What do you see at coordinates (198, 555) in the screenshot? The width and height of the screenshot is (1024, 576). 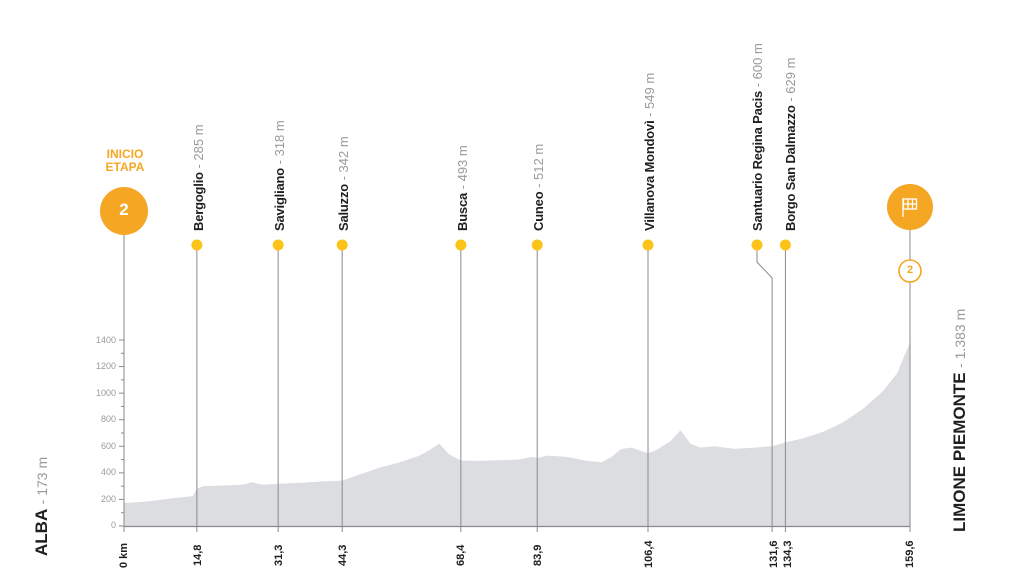 I see `km-label: 14,8` at bounding box center [198, 555].